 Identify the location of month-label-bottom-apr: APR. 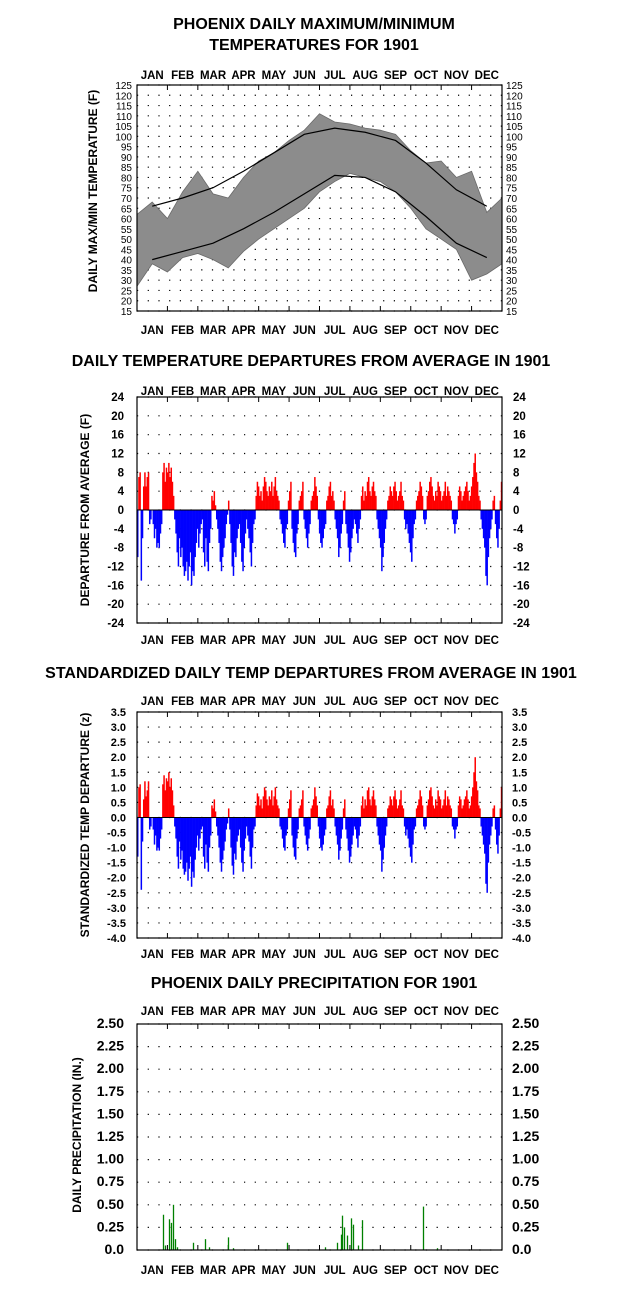
(243, 641).